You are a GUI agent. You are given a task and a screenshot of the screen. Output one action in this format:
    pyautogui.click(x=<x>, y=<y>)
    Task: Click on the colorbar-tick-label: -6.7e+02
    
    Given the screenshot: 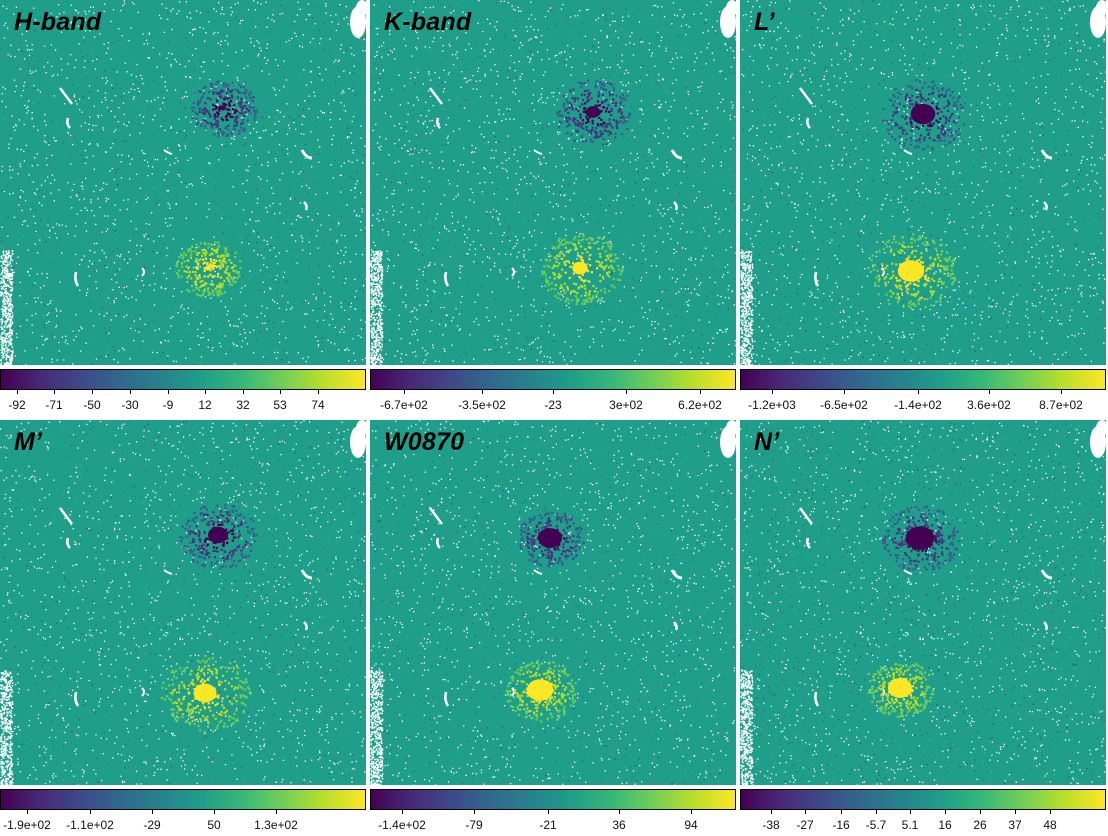 What is the action you would take?
    pyautogui.click(x=404, y=405)
    